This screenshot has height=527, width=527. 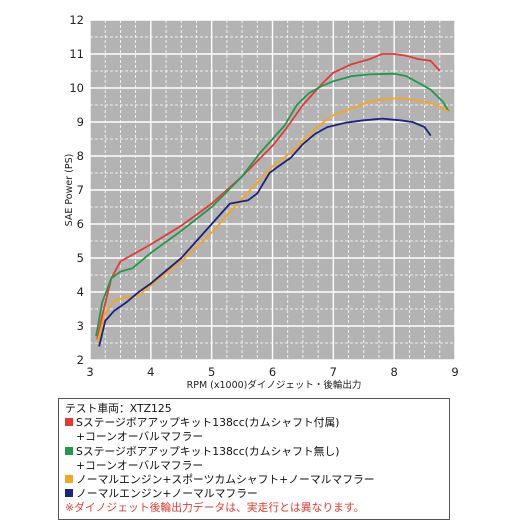 What do you see at coordinates (454, 372) in the screenshot?
I see `x-tick-label: 9` at bounding box center [454, 372].